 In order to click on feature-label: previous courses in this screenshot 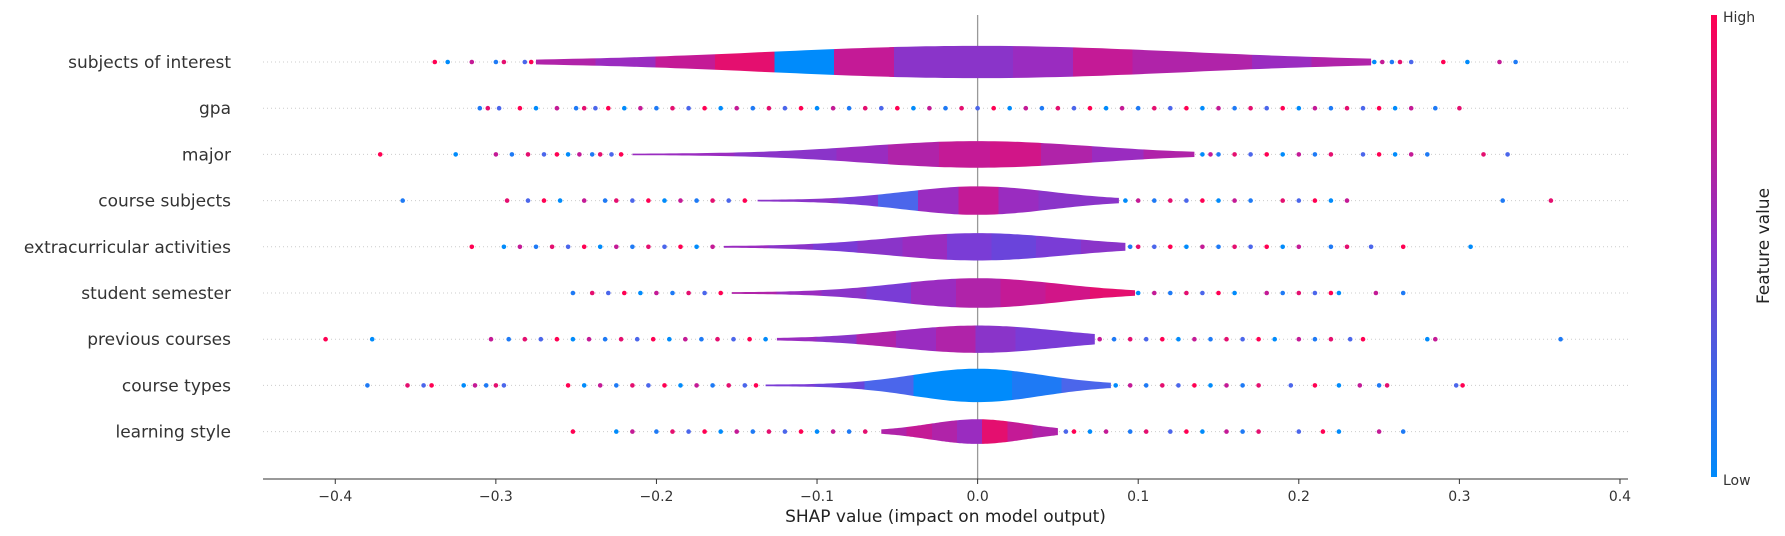, I will do `click(159, 340)`.